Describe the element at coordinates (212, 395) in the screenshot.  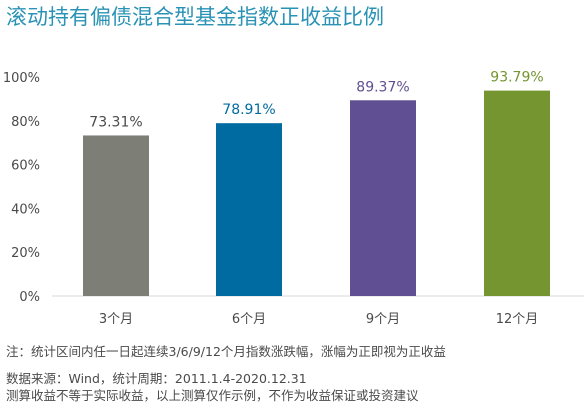
I see `footnote-disclaimer: 测算收益不等于实际收益，以上测算仅作示例，不作为收益保证或投资建议` at that location.